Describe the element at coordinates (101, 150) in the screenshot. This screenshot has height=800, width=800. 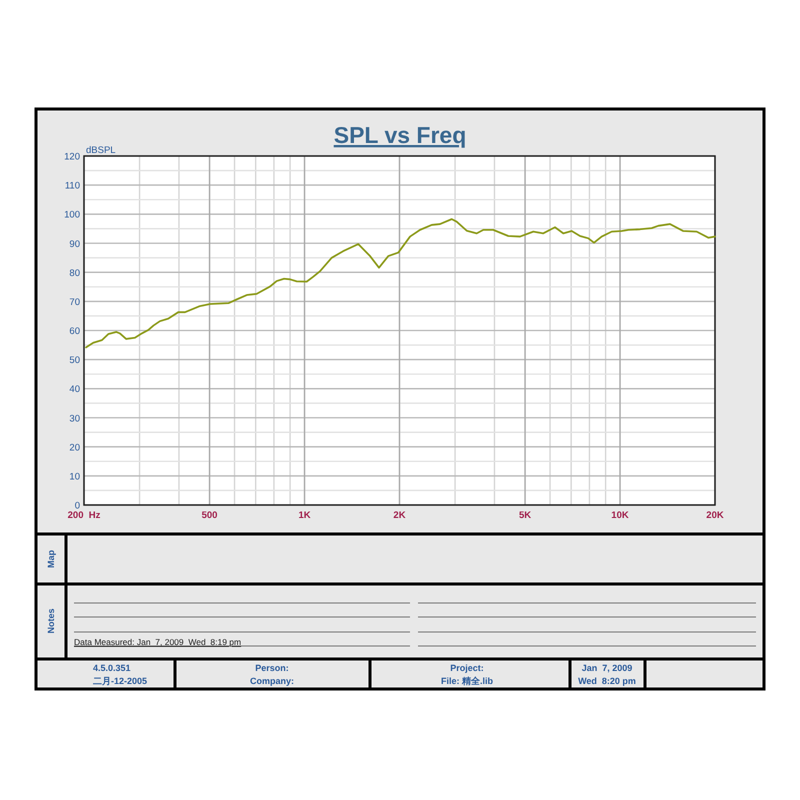
I see `y-axis-title: dBSPL` at that location.